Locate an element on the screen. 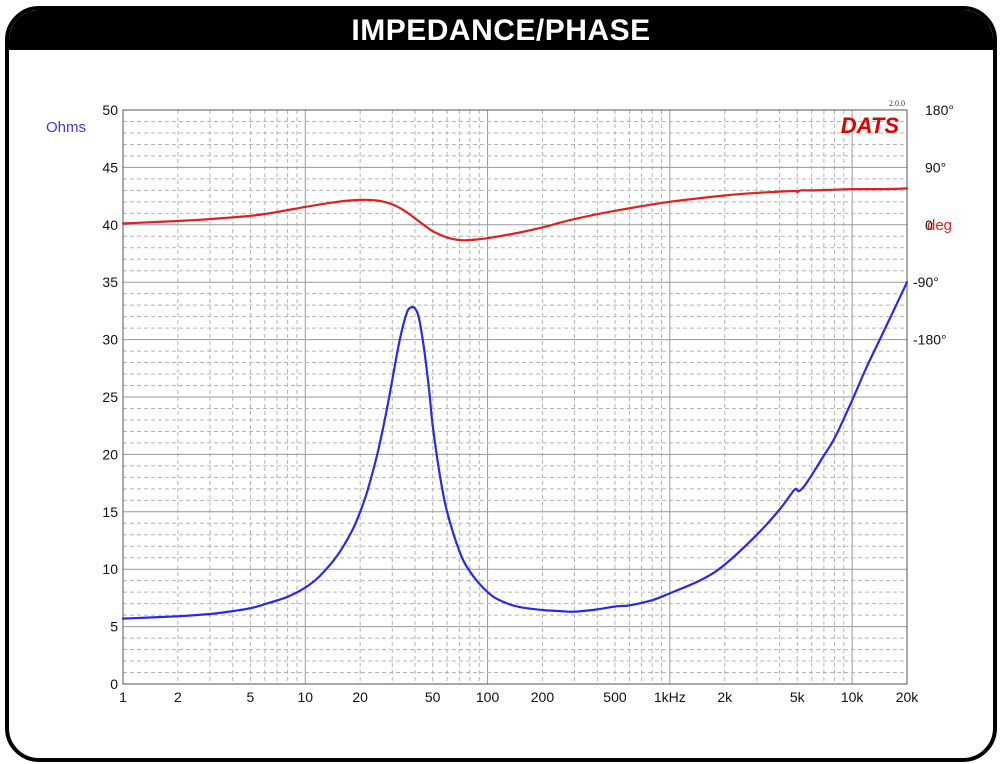 The image size is (1000, 764). chart-title: IMPEDANCE/PHASE is located at coordinates (501, 30).